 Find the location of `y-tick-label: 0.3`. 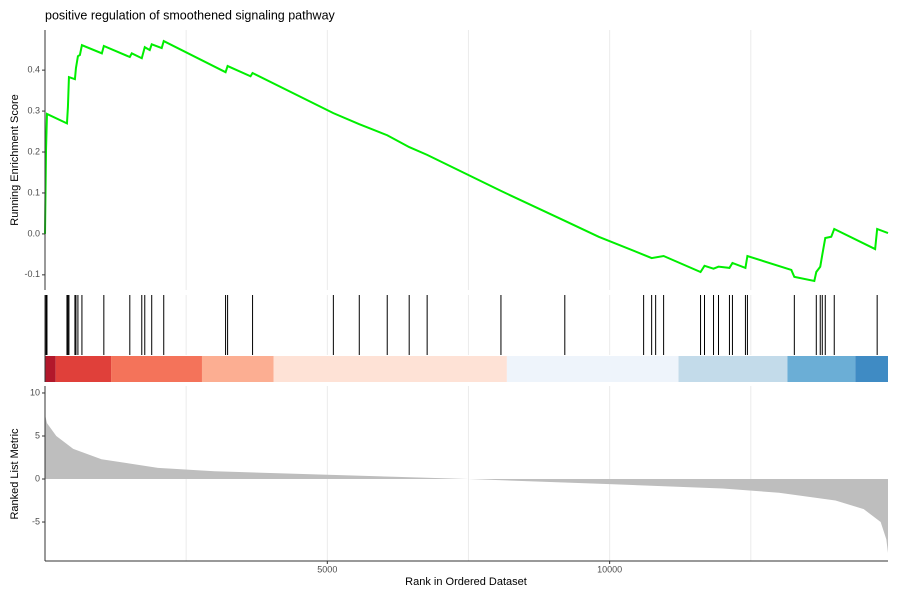

y-tick-label: 0.3 is located at coordinates (33, 110).